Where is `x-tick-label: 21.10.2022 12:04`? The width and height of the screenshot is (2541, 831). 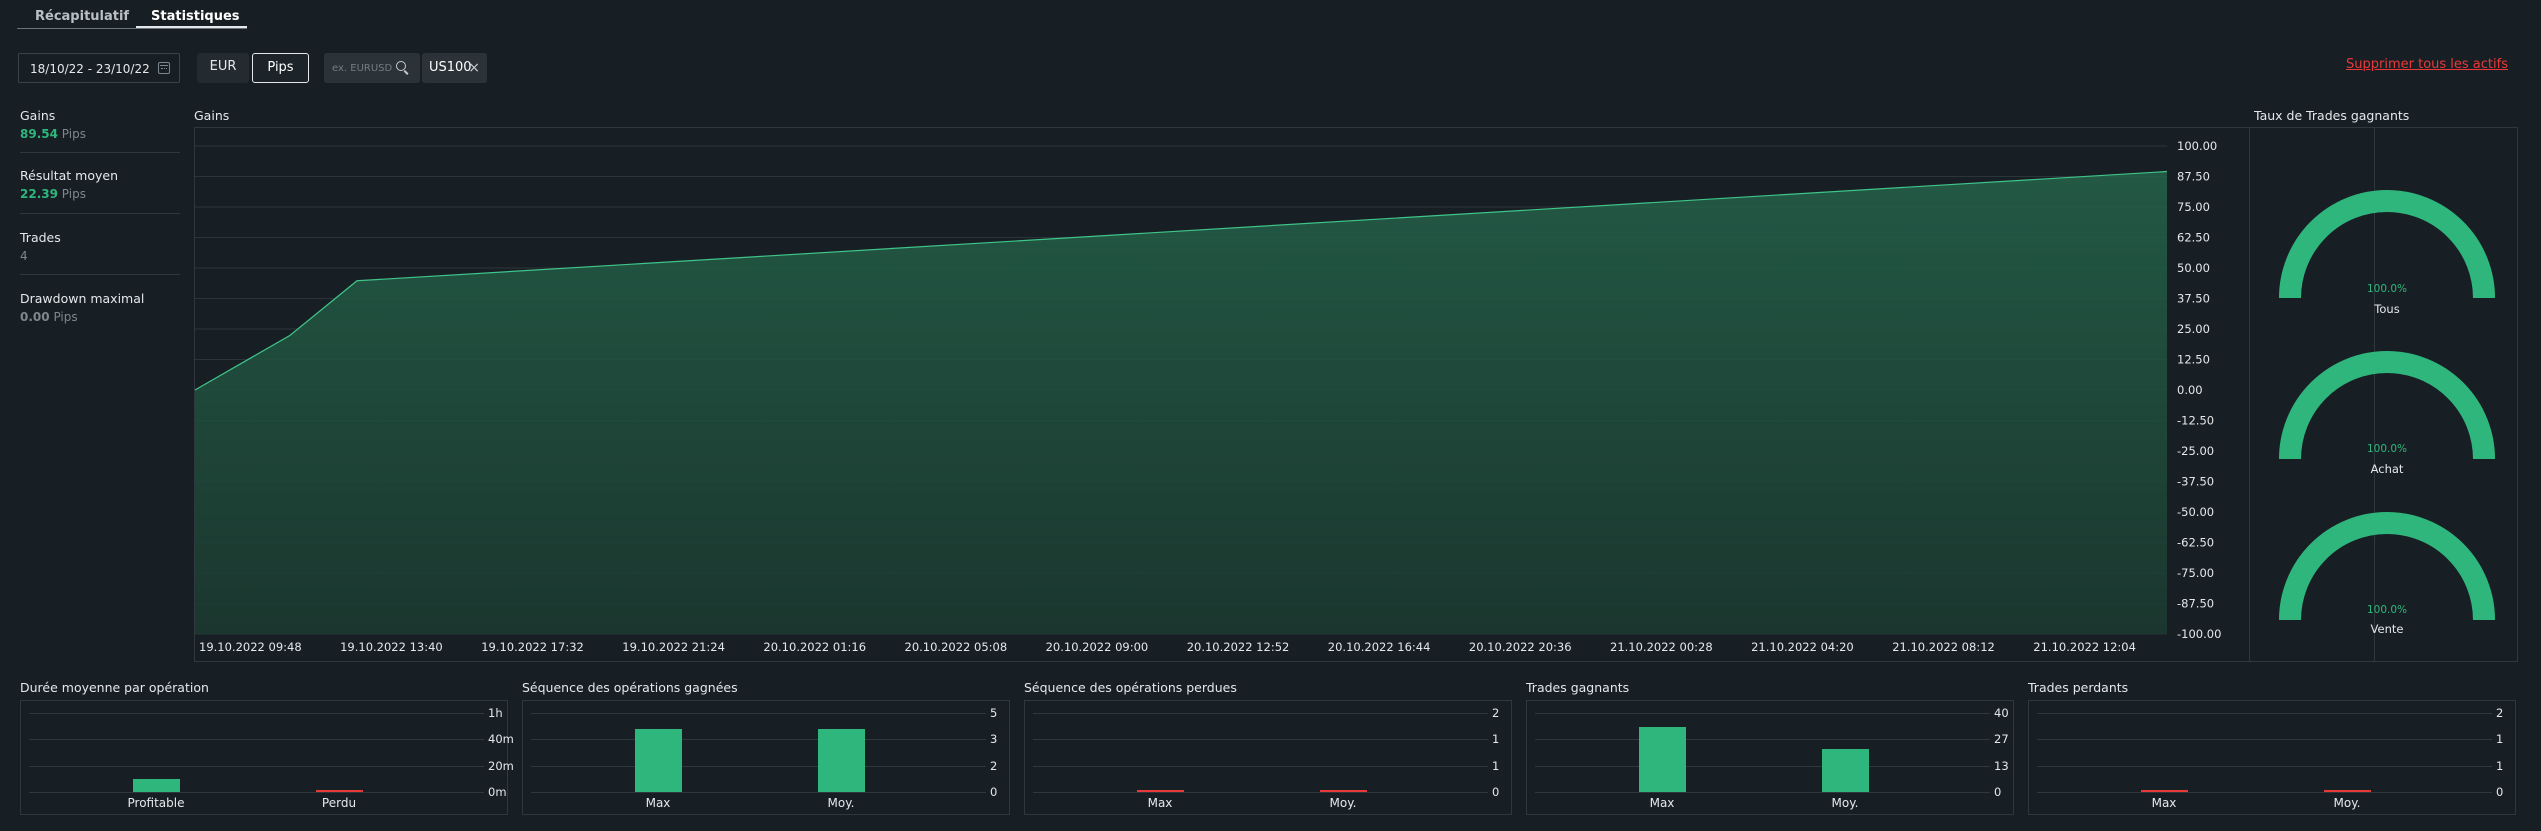
x-tick-label: 21.10.2022 12:04 is located at coordinates (2084, 647).